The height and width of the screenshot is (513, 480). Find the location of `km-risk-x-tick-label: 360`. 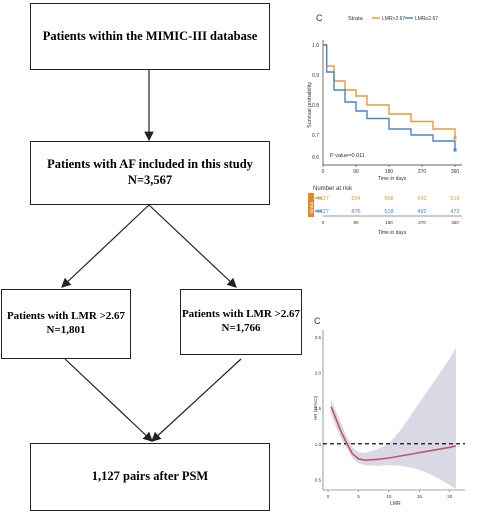

km-risk-x-tick-label: 360 is located at coordinates (455, 222).